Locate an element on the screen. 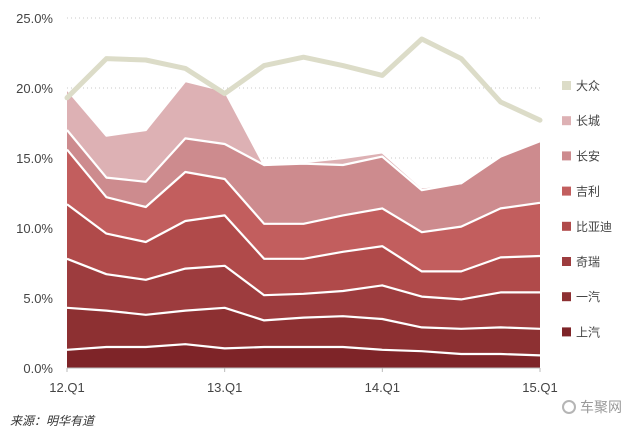  legend-label: 奇瑞 is located at coordinates (588, 262).